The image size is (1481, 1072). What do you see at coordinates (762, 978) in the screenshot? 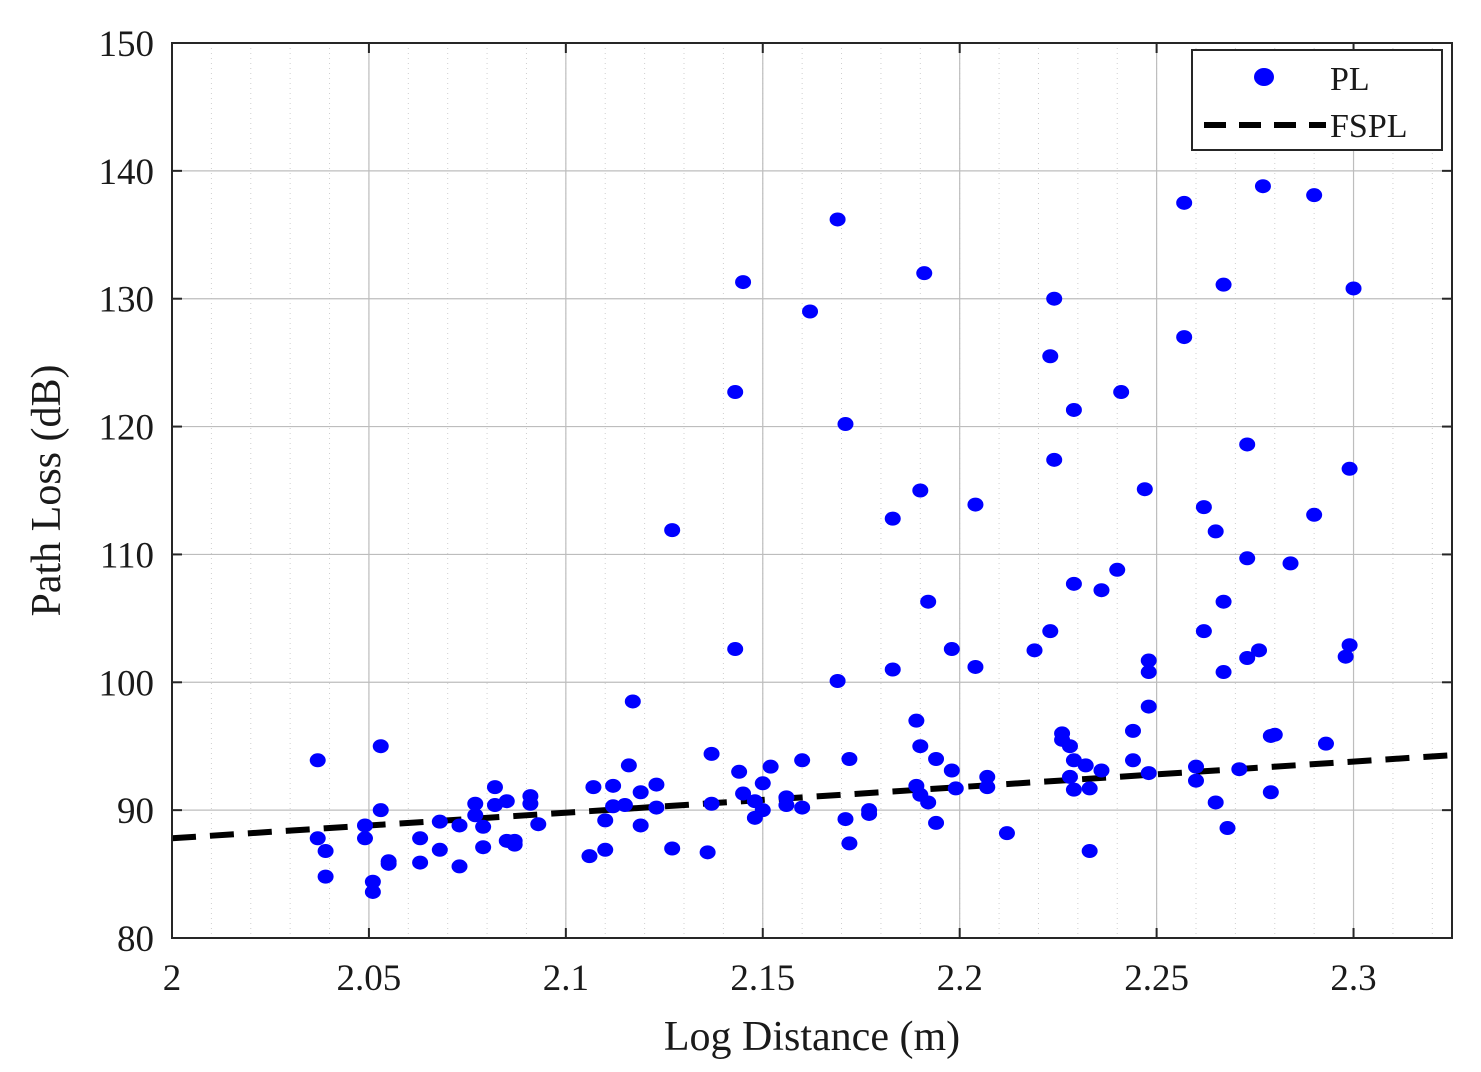
I see `x-tick-label: 2.15` at bounding box center [762, 978].